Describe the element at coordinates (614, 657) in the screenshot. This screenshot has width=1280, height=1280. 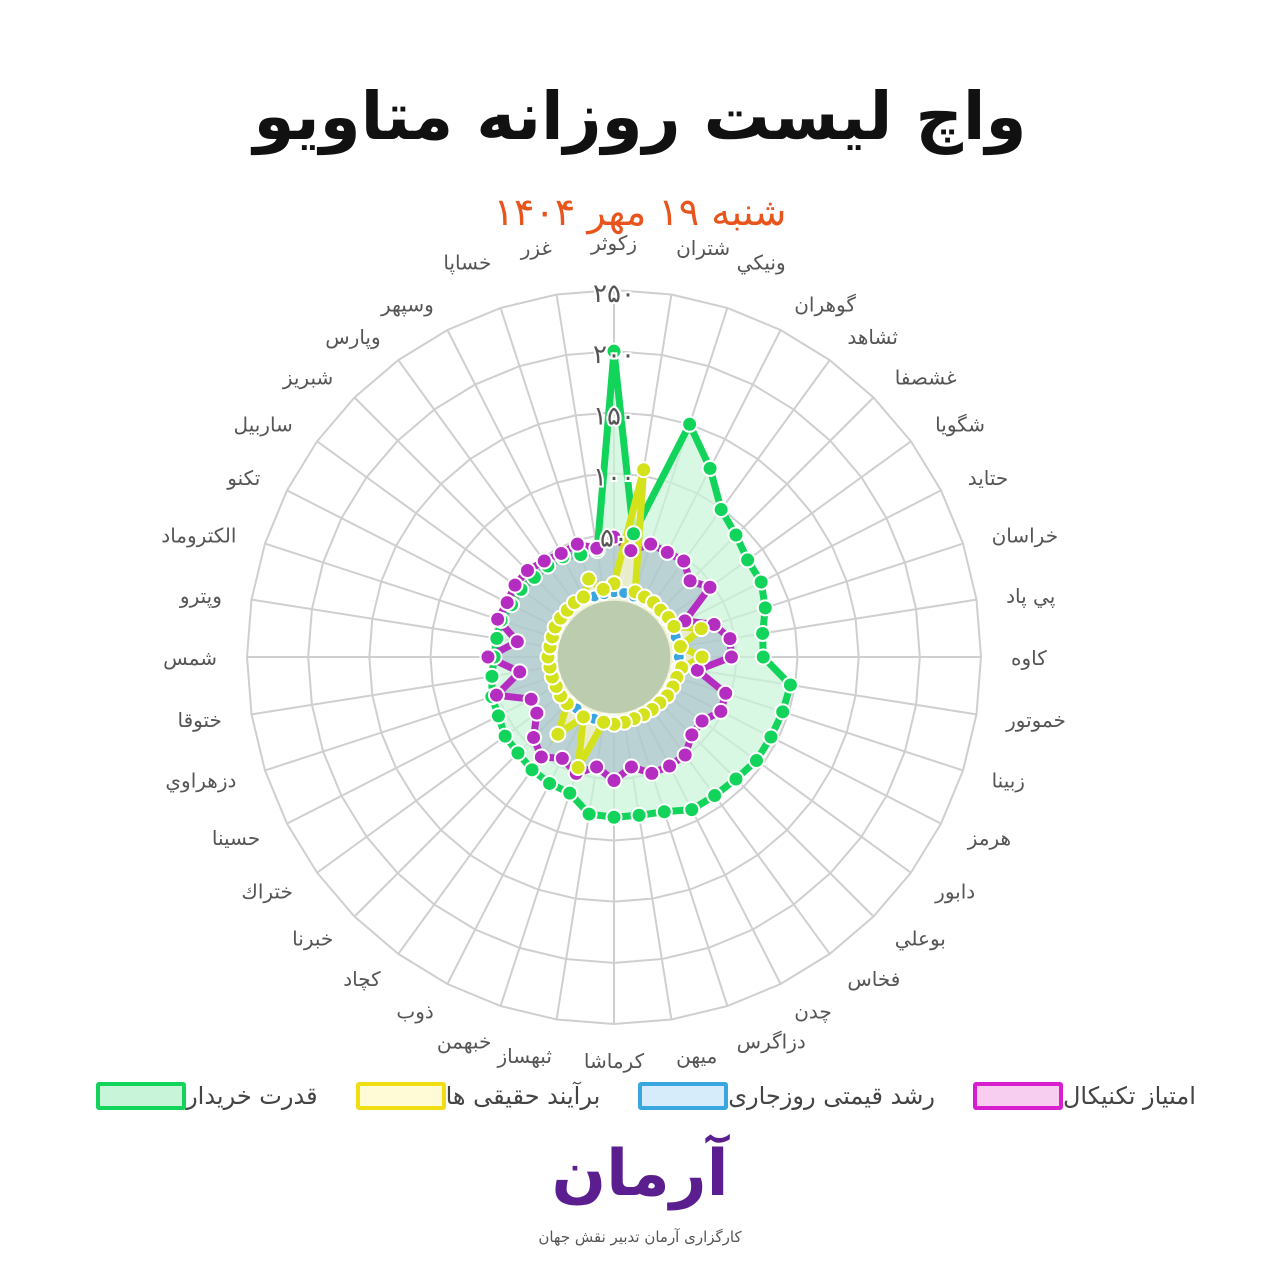
I see `center-overlap` at that location.